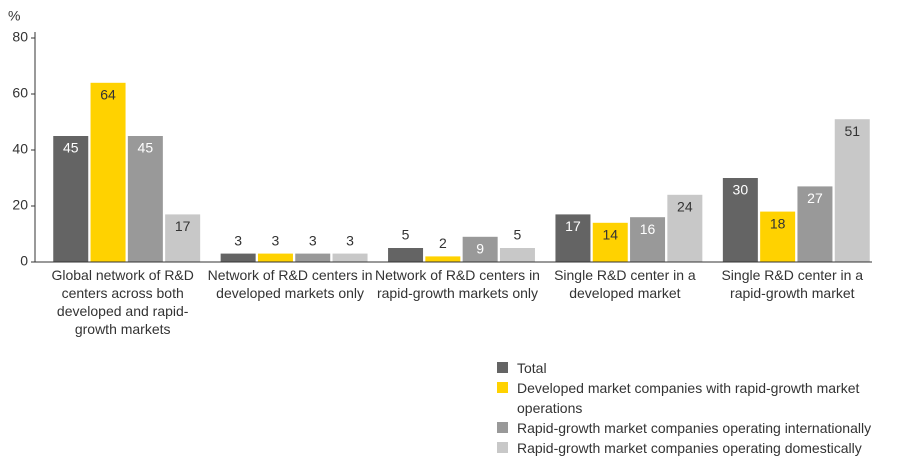 Image resolution: width=911 pixels, height=466 pixels. What do you see at coordinates (532, 368) in the screenshot?
I see `legend-label: Total` at bounding box center [532, 368].